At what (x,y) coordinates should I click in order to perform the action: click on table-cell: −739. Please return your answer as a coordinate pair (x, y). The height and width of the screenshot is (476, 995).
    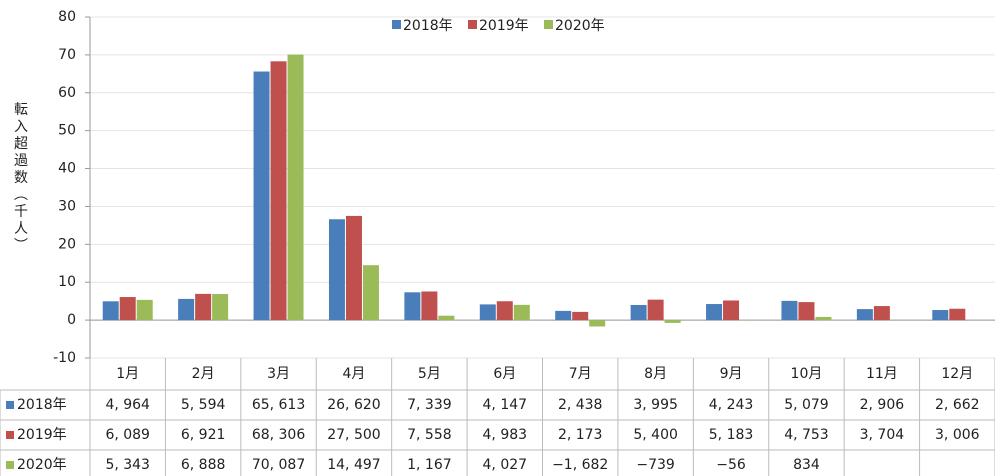
    Looking at the image, I should click on (655, 465).